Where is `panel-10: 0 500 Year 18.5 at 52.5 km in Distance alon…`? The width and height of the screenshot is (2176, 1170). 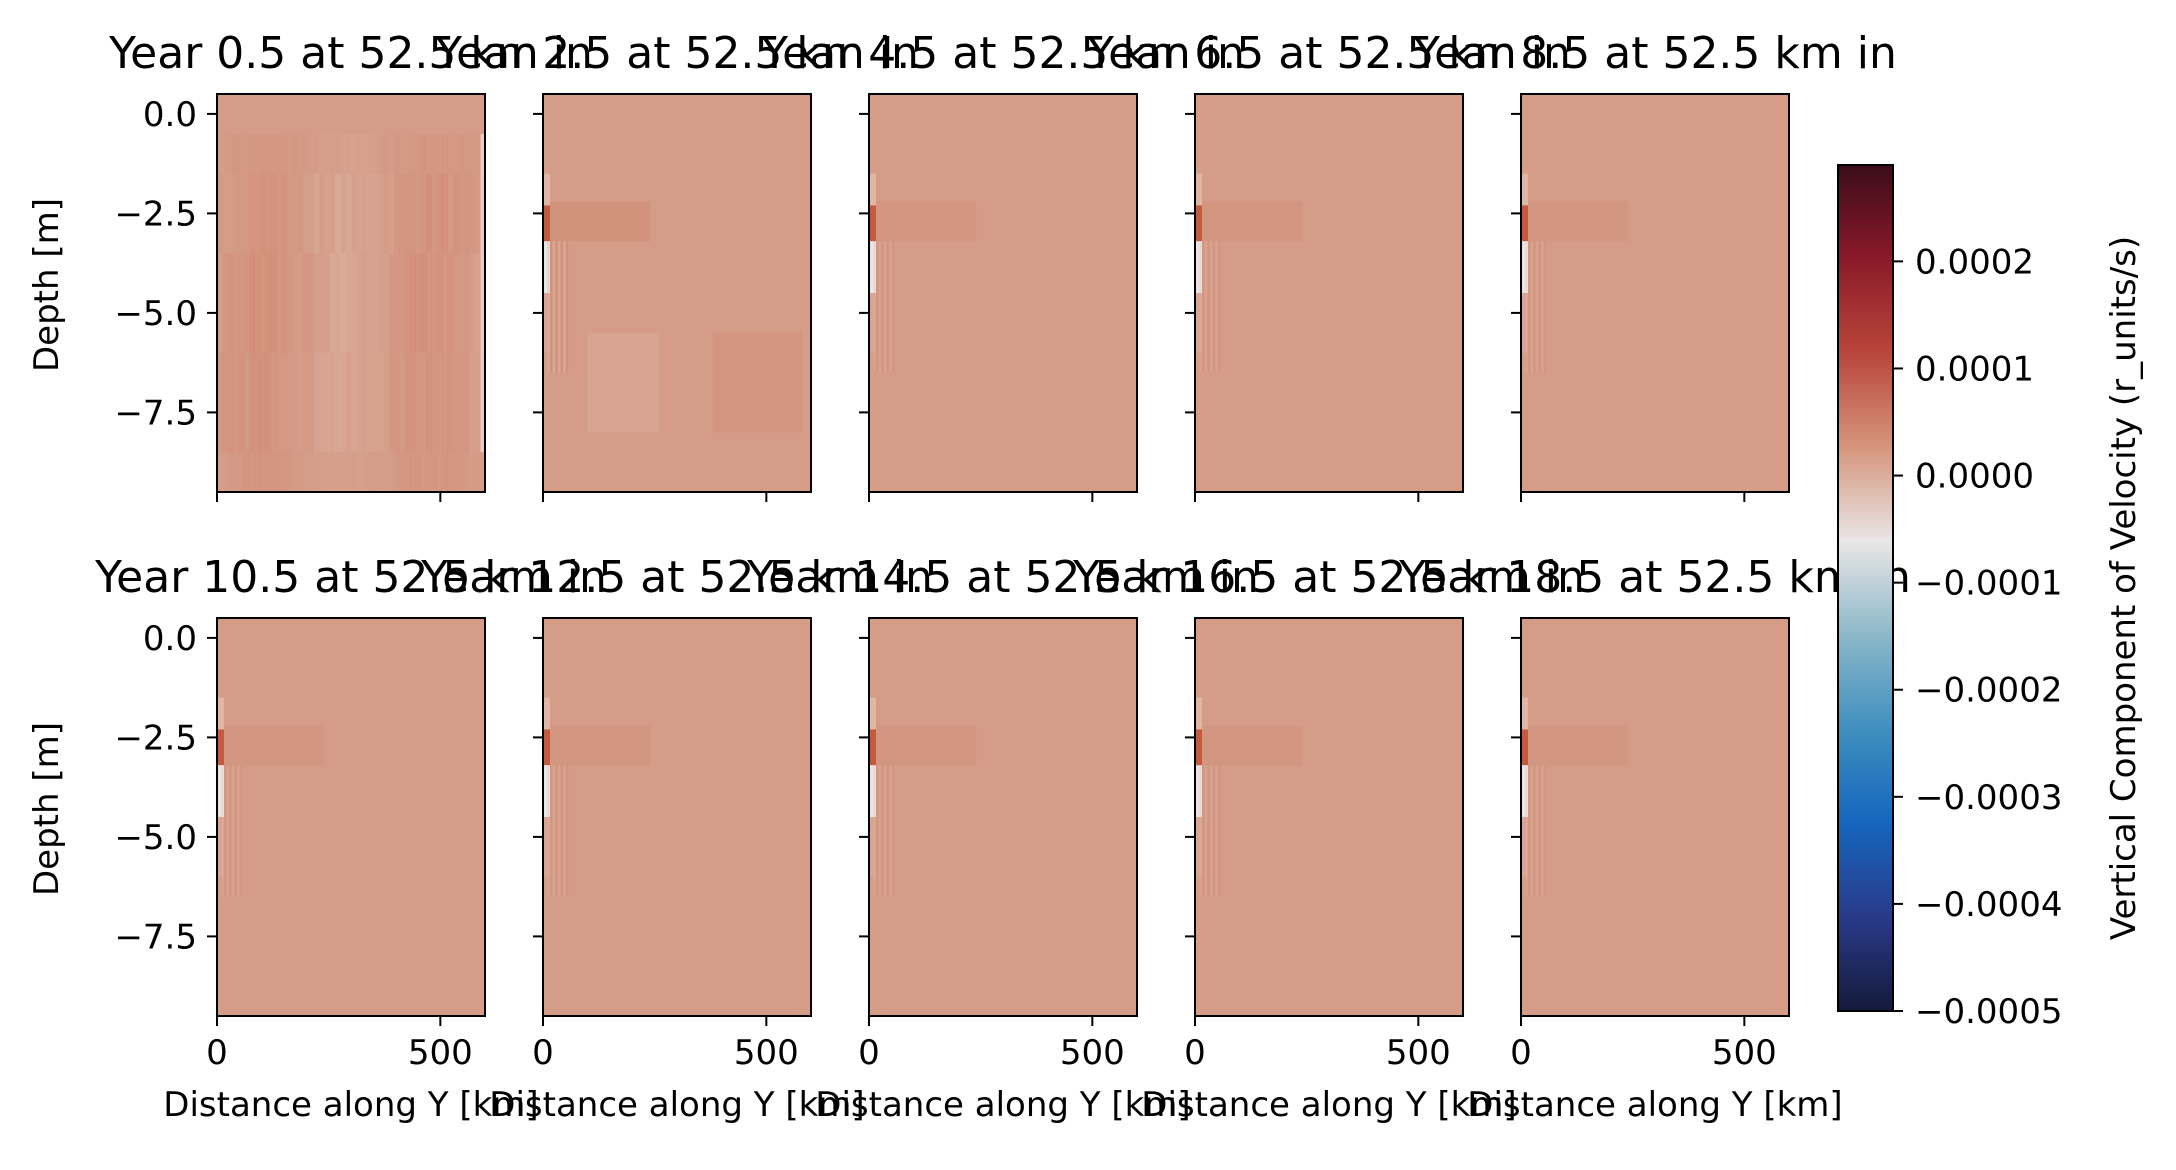
panel-10: 0 500 Year 18.5 at 52.5 km in Distance alon… is located at coordinates (1654, 838).